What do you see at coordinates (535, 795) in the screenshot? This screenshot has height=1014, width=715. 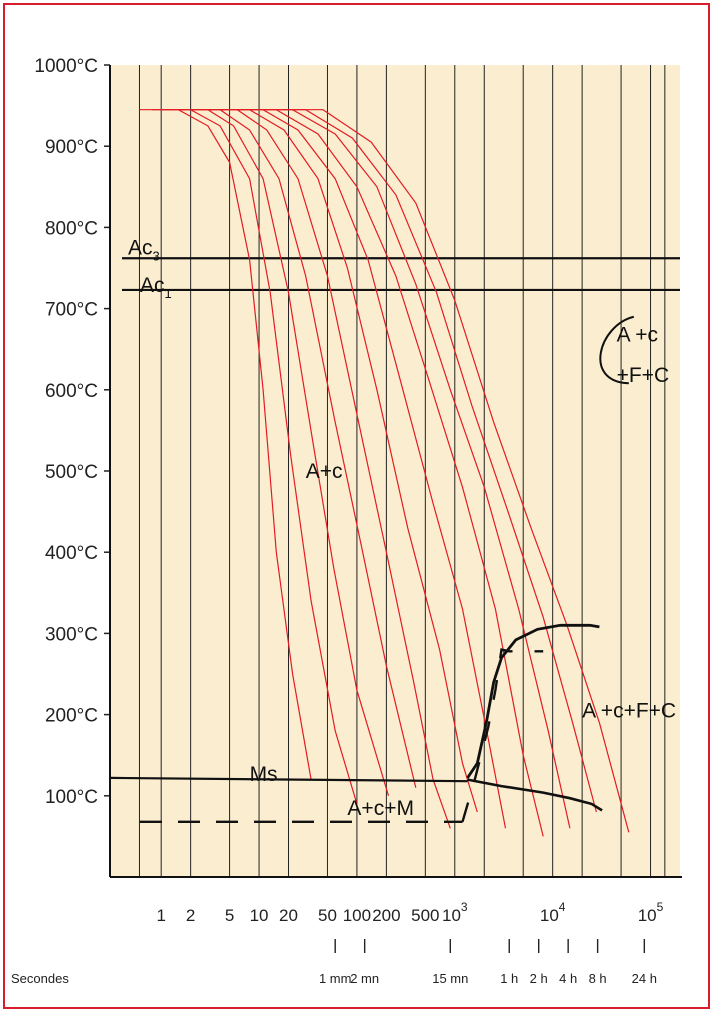 I see `ms-descending-line` at bounding box center [535, 795].